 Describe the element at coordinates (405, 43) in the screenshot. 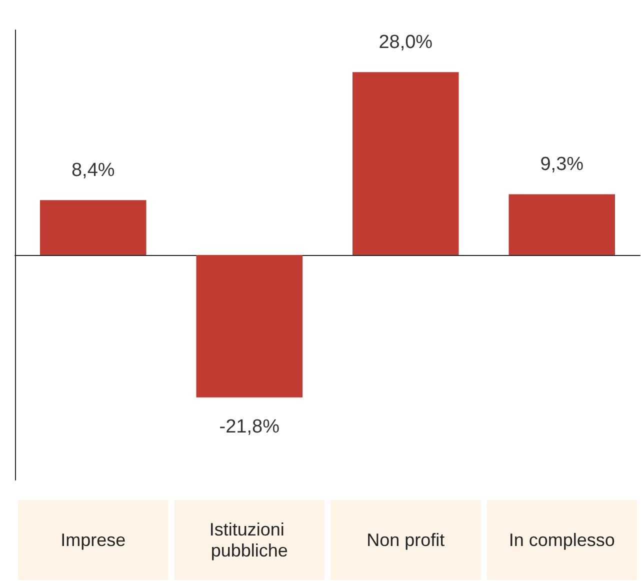

I see `data-label: 28,0%` at that location.